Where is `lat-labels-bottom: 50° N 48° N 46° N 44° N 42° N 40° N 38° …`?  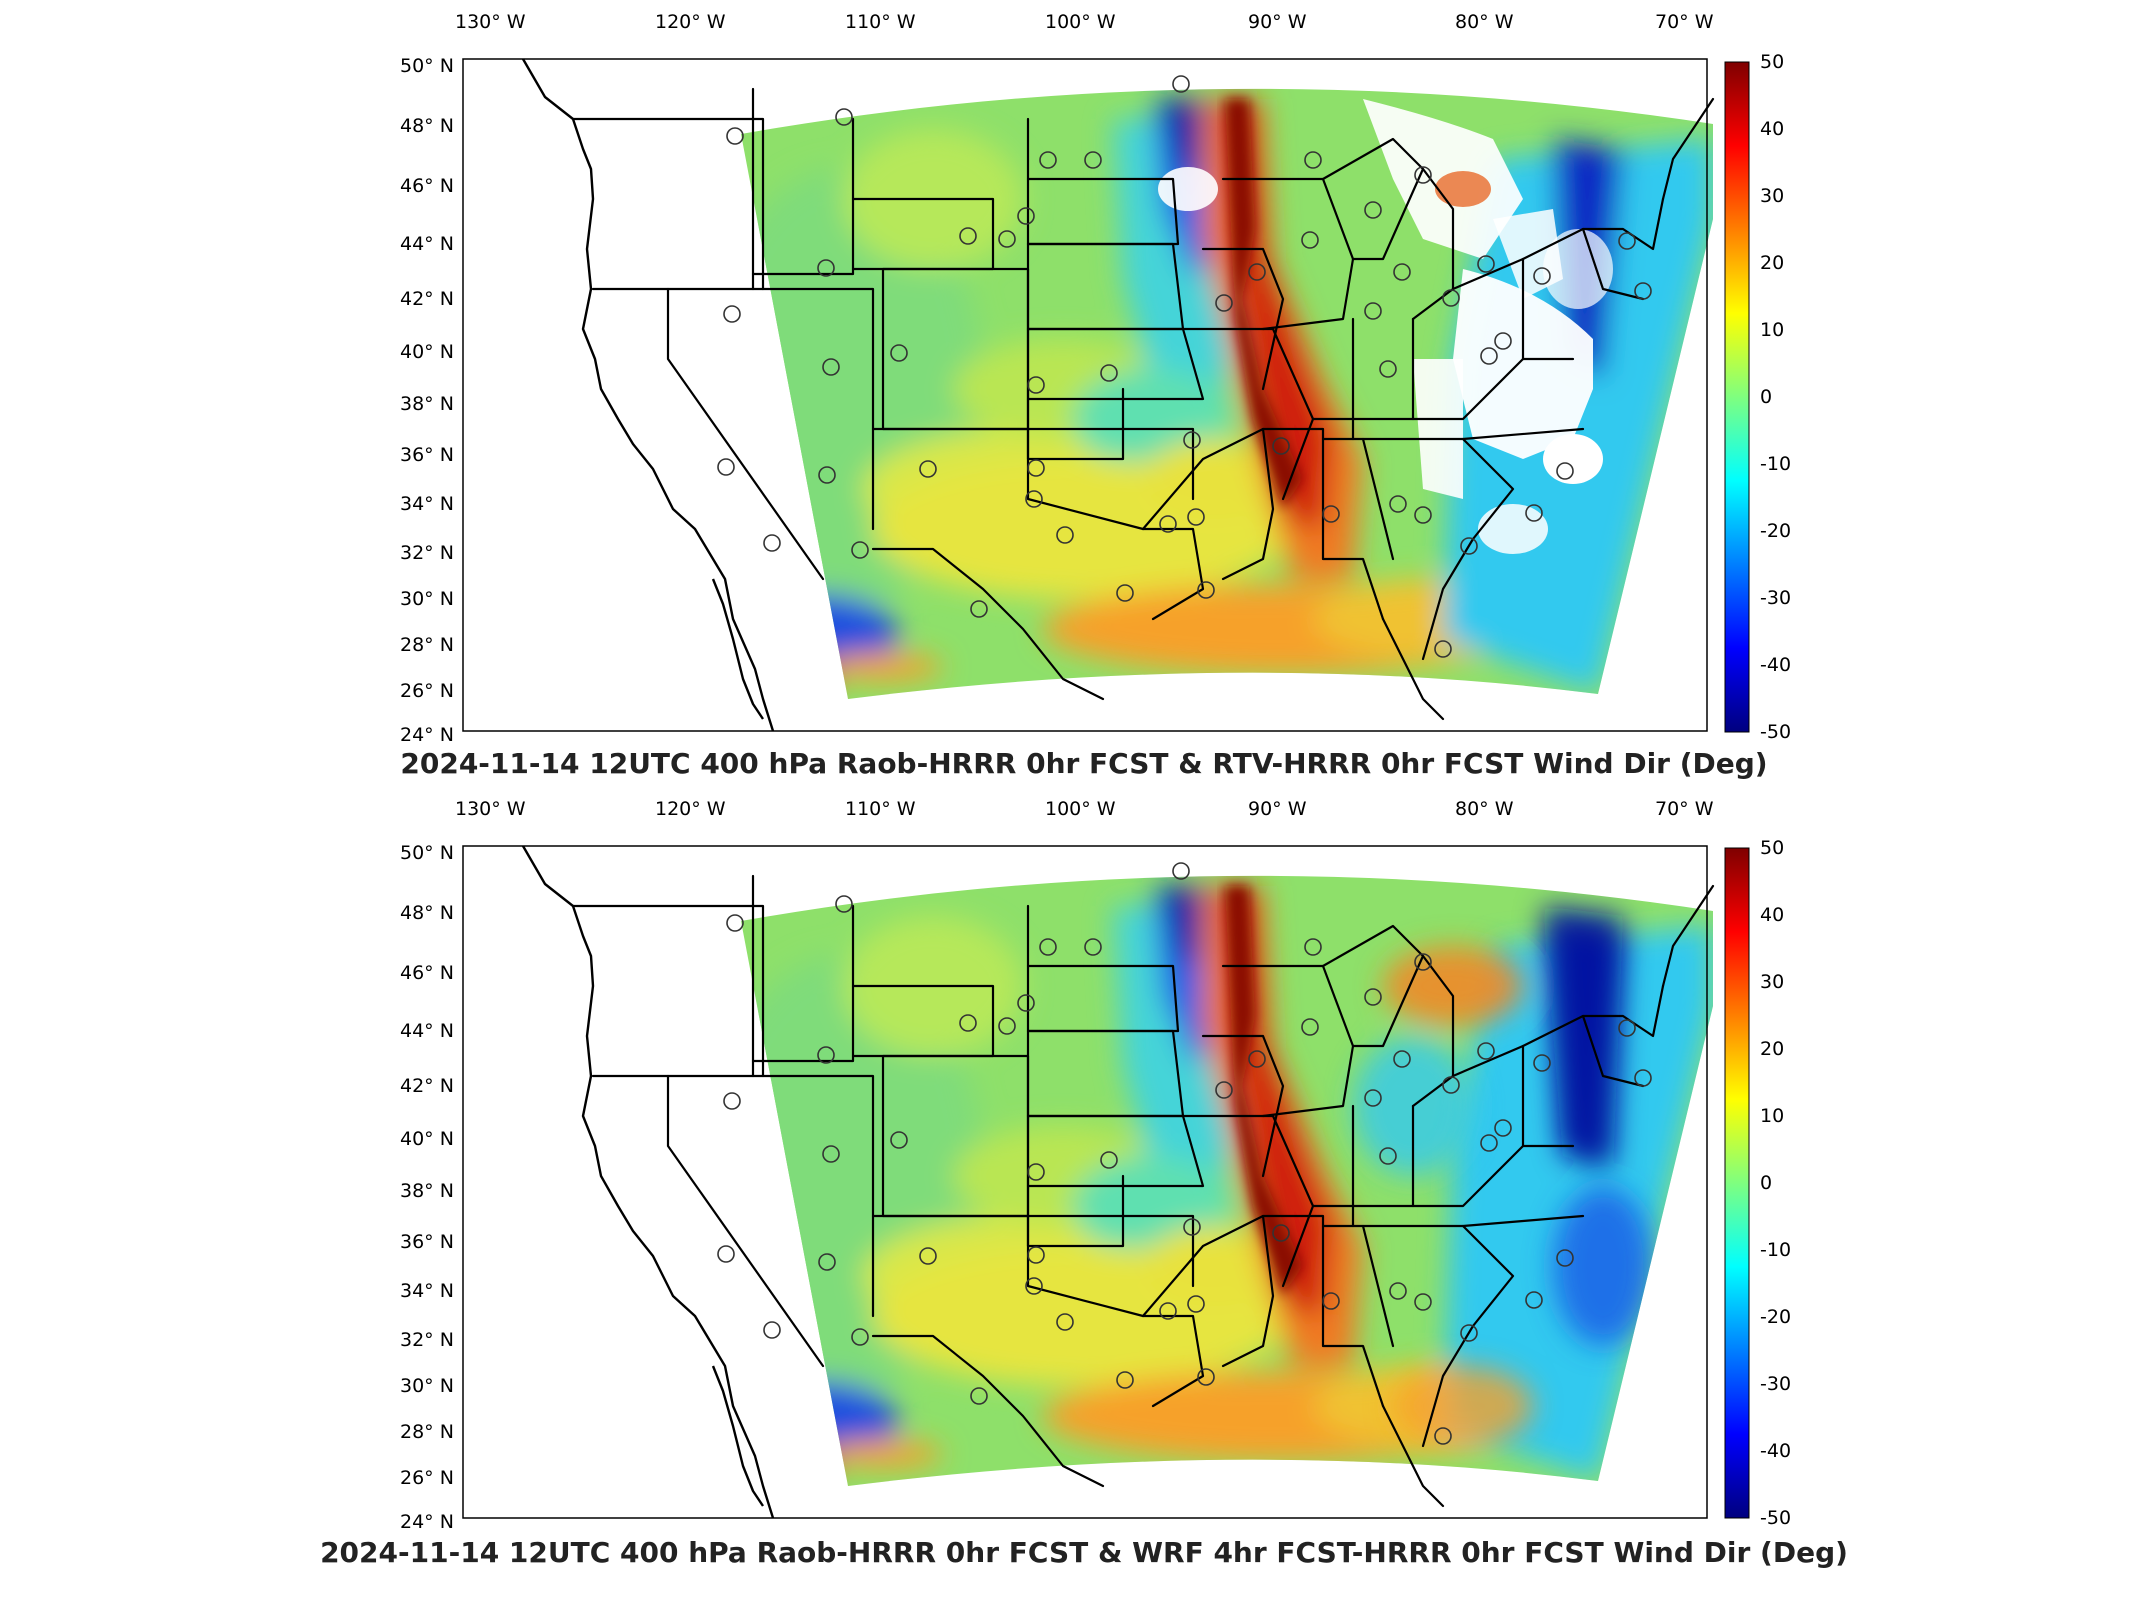
lat-labels-bottom: 50° N 48° N 46° N 44° N 42° N 40° N 38° … is located at coordinates (427, 1187).